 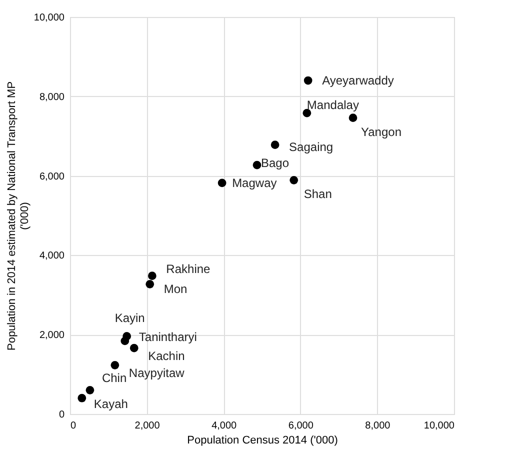 What do you see at coordinates (52, 176) in the screenshot?
I see `y-tick-label: 6,000` at bounding box center [52, 176].